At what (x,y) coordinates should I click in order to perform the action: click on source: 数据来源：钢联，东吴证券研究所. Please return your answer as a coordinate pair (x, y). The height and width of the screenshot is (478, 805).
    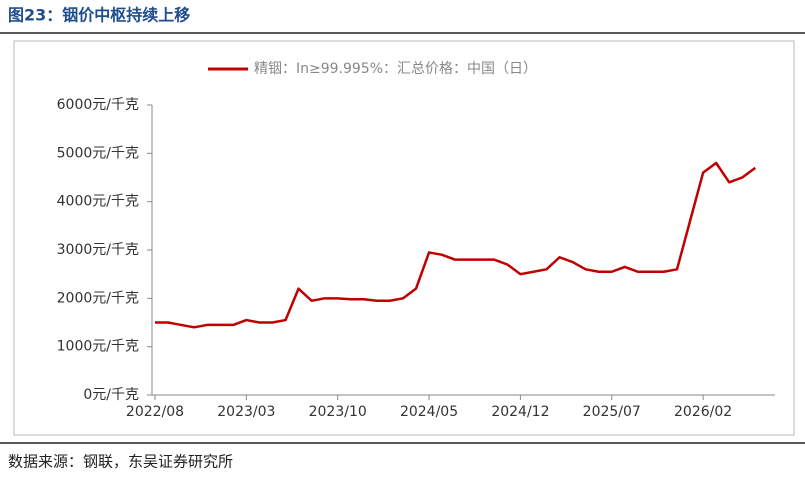
    Looking at the image, I should click on (120, 462).